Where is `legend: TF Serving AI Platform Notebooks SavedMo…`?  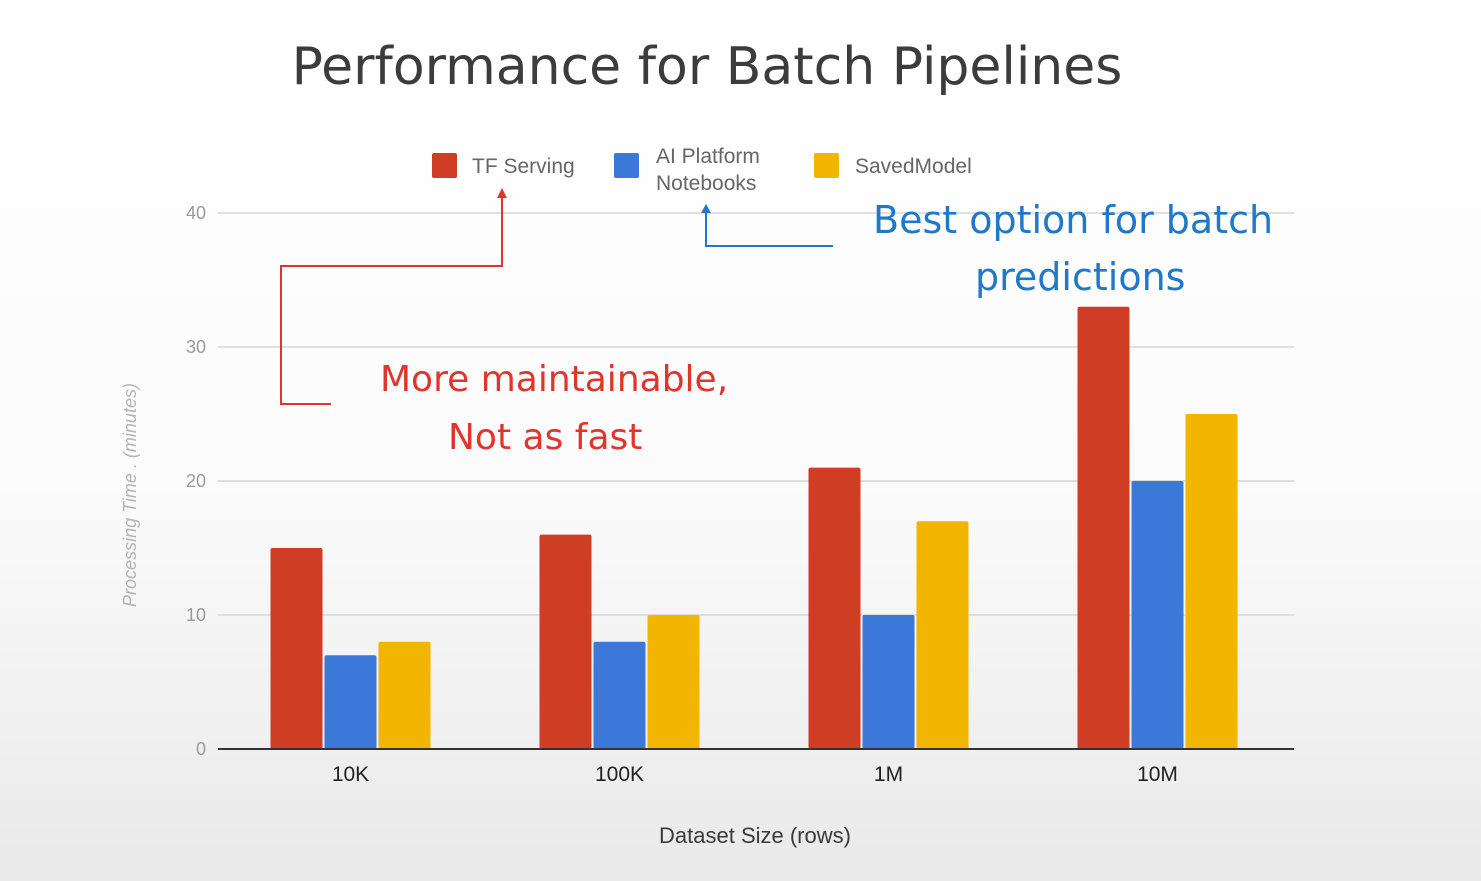 legend: TF Serving AI Platform Notebooks SavedMo… is located at coordinates (702, 170).